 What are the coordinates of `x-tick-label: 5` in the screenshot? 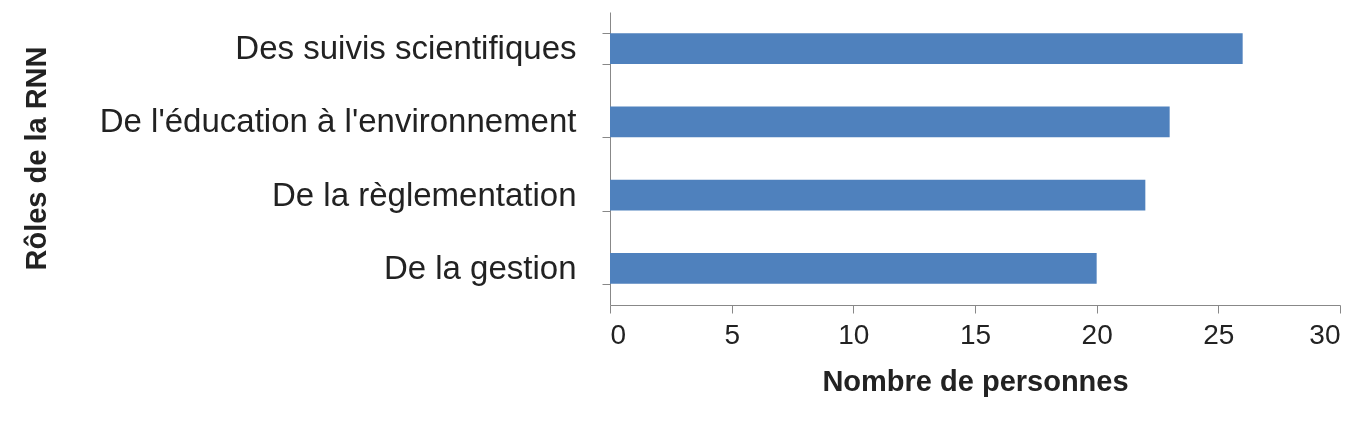 It's located at (732, 334).